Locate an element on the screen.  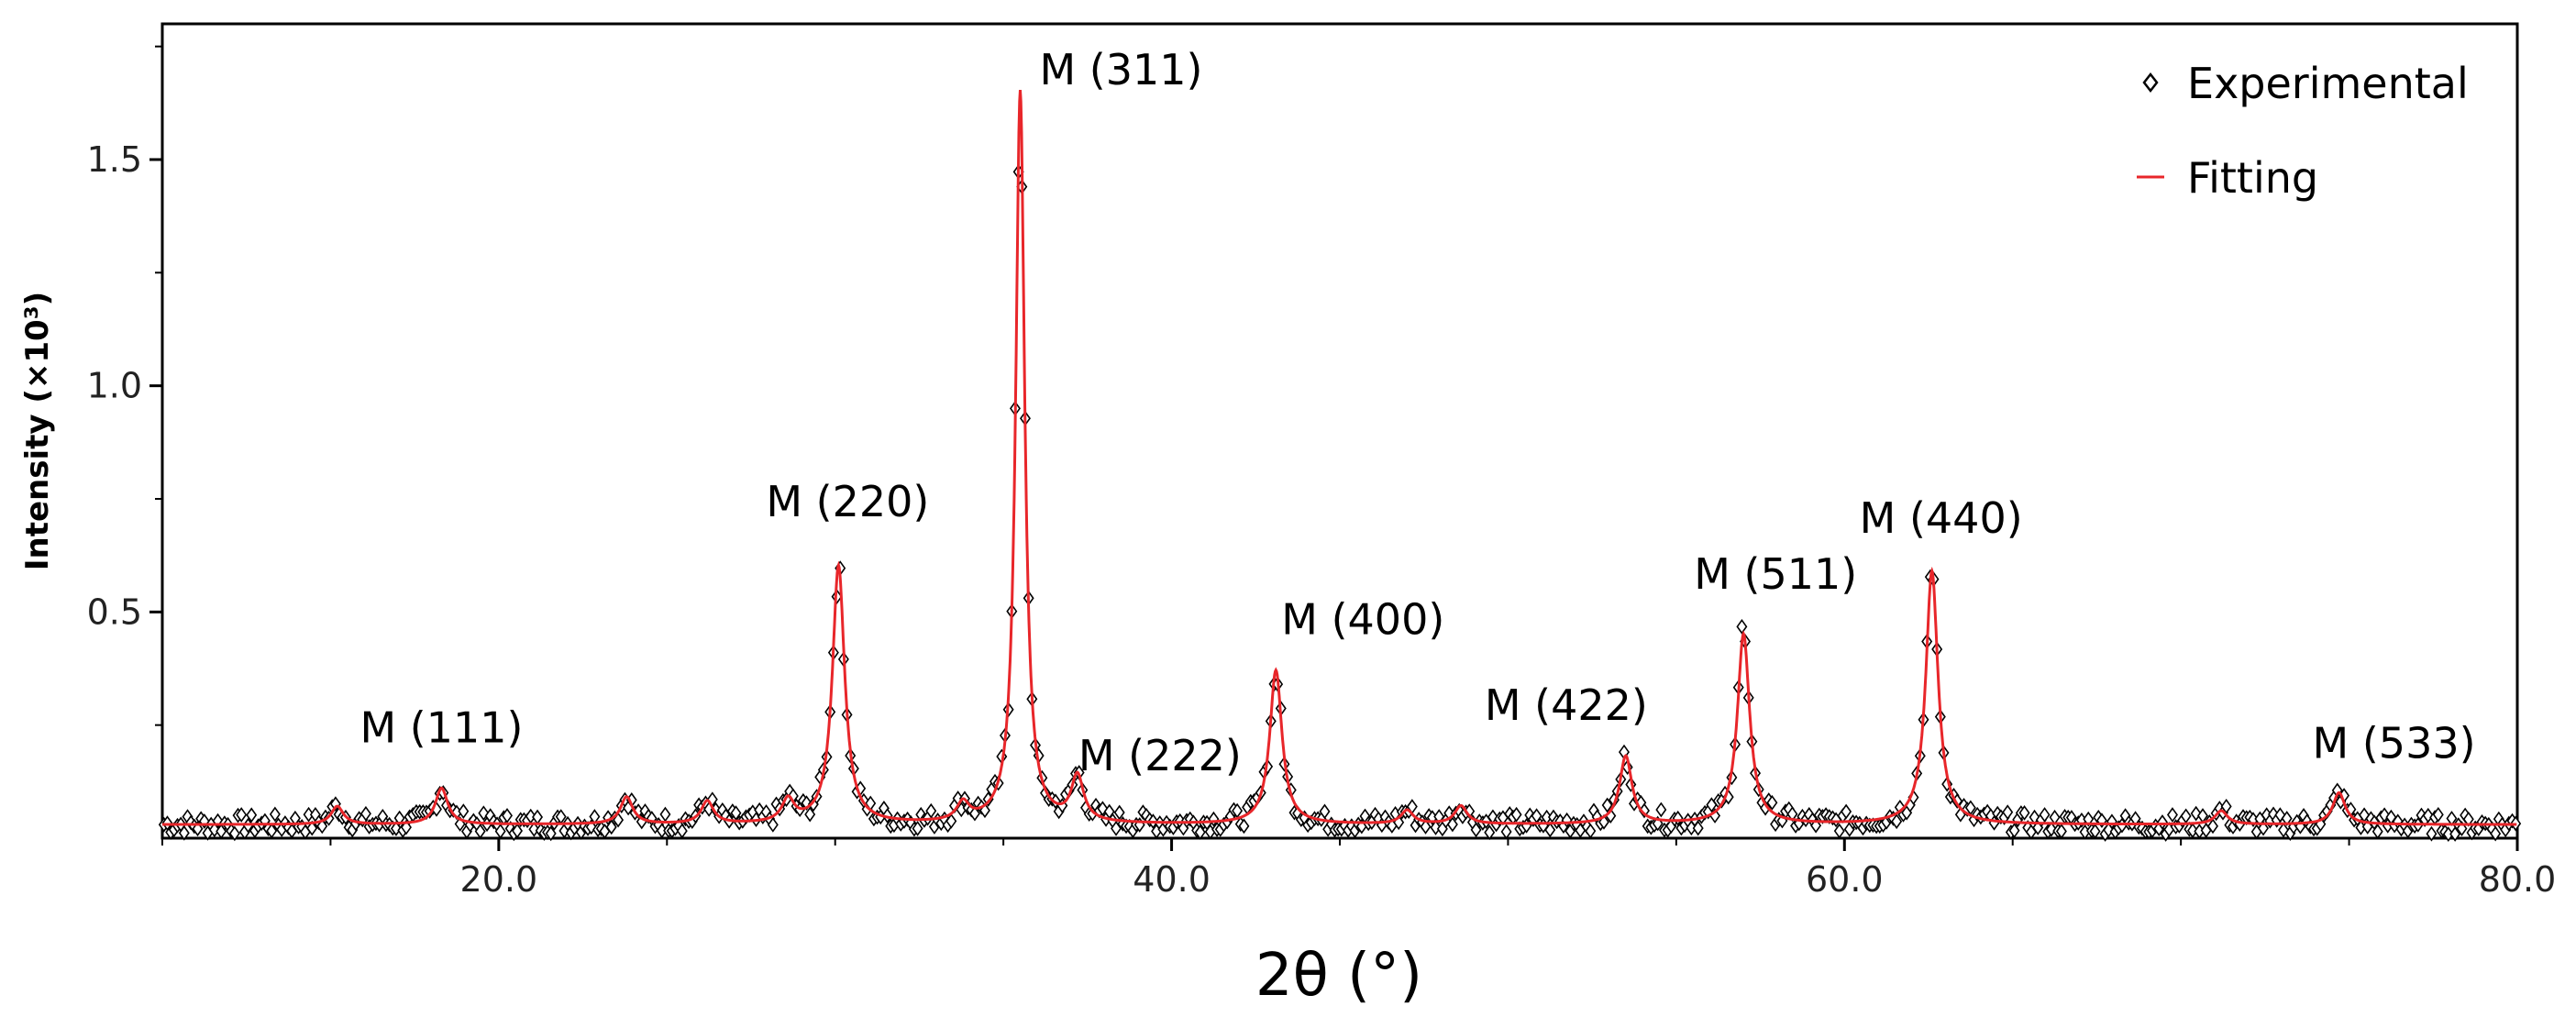
x-tick-label: 40.0 is located at coordinates (1172, 879).